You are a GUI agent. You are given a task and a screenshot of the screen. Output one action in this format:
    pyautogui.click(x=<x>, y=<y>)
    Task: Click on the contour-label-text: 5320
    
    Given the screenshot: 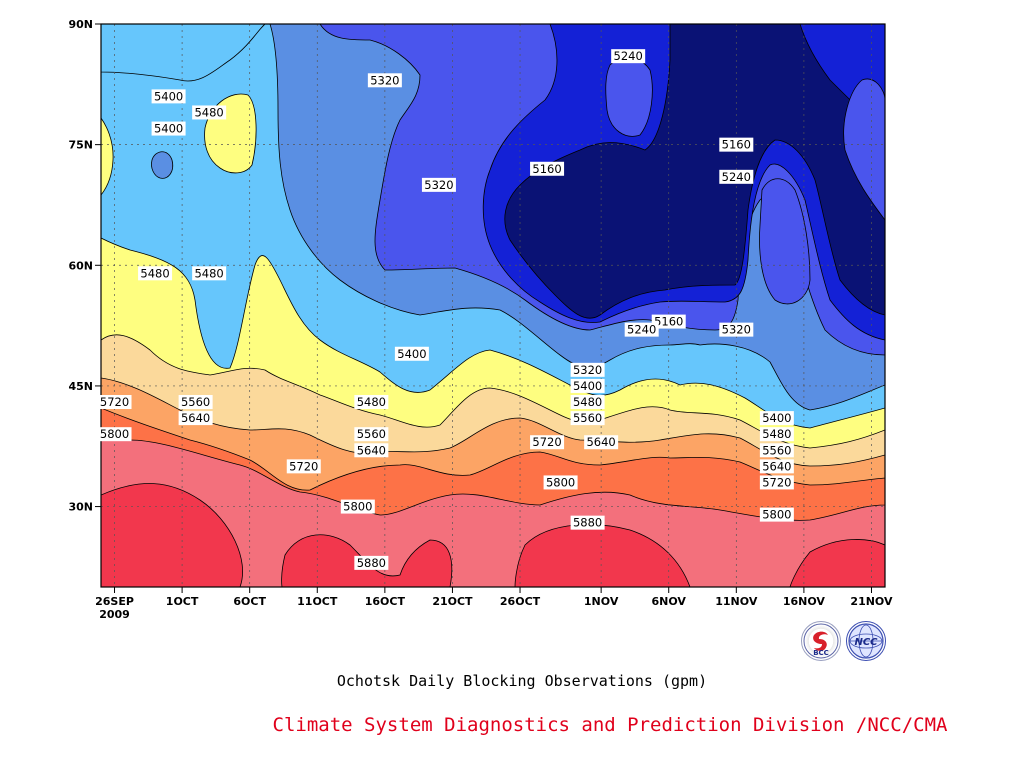 What is the action you would take?
    pyautogui.click(x=438, y=185)
    